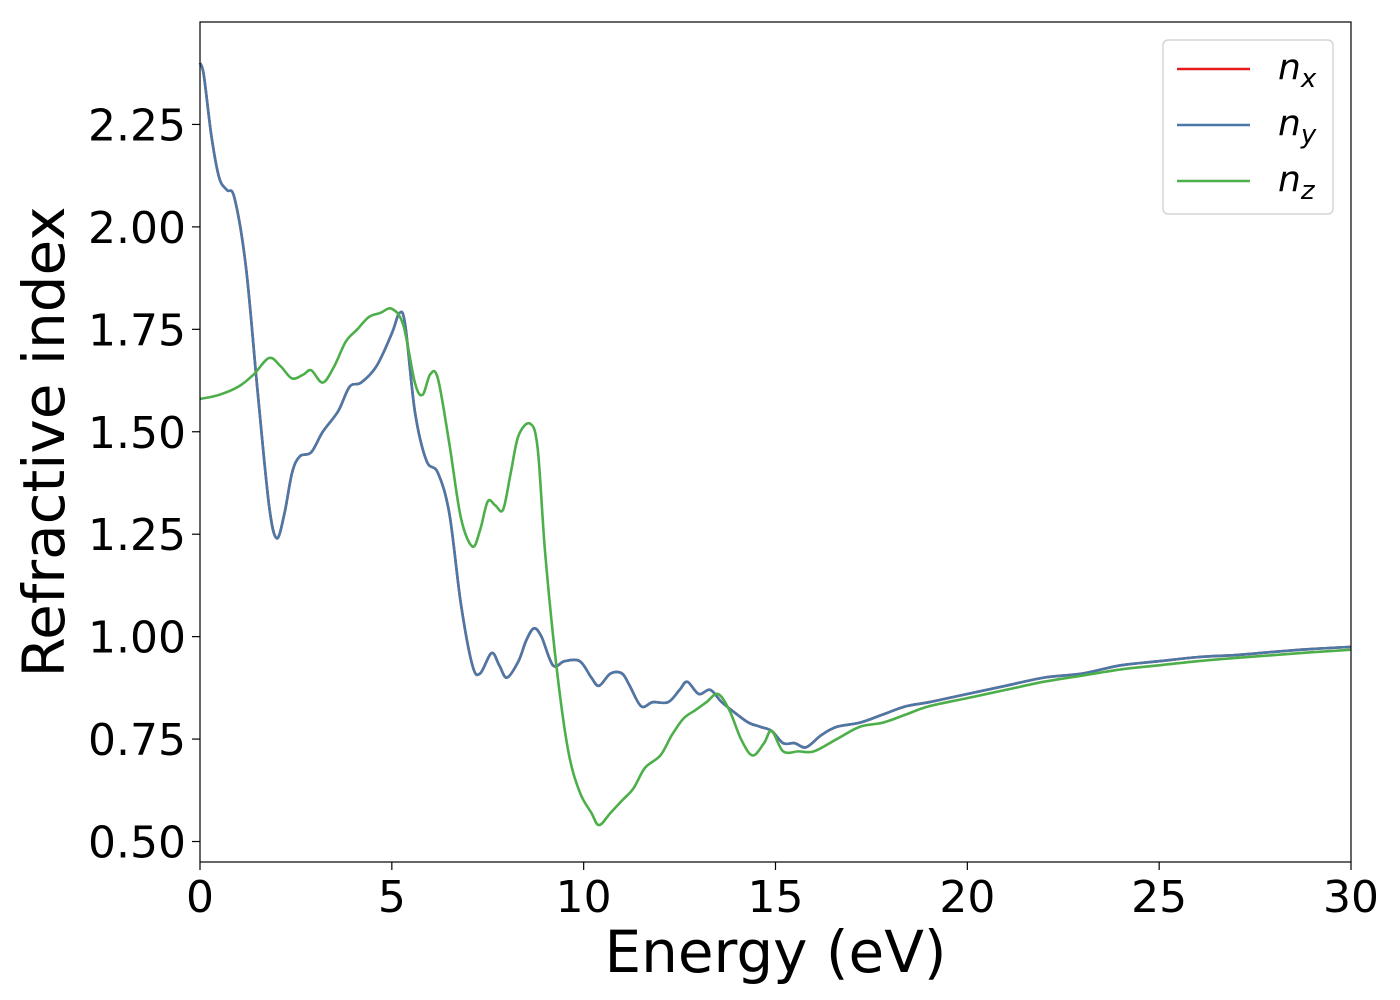  I want to click on legend-box, so click(1248, 127).